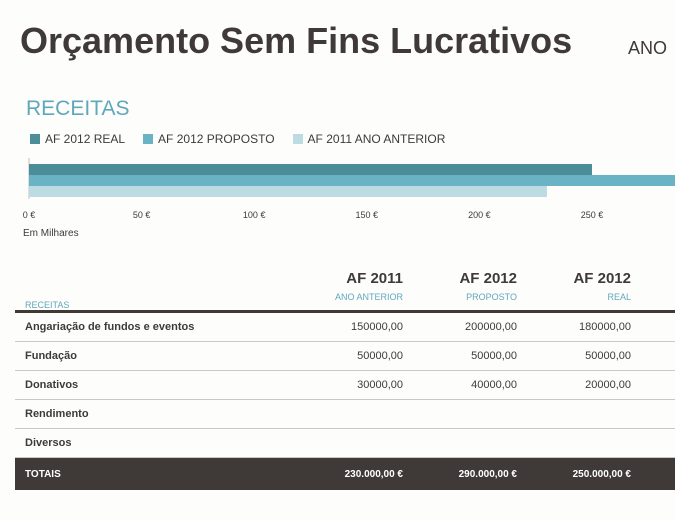  What do you see at coordinates (154, 414) in the screenshot?
I see `row-label: Rendimento` at bounding box center [154, 414].